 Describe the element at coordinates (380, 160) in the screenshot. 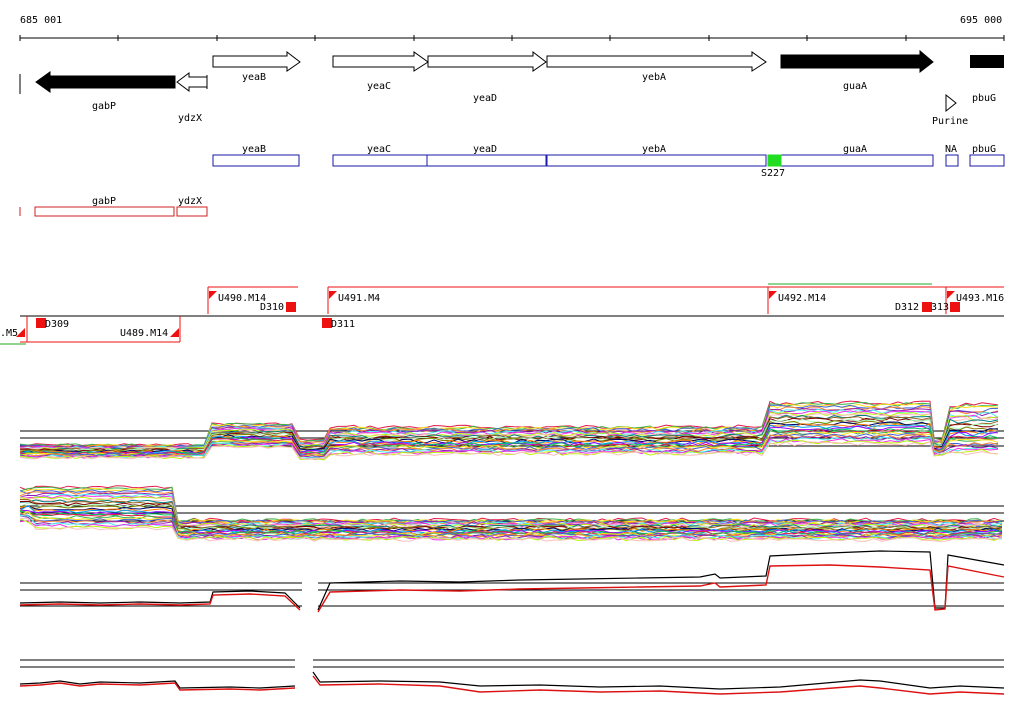

I see `forward-segment-yeaC` at that location.